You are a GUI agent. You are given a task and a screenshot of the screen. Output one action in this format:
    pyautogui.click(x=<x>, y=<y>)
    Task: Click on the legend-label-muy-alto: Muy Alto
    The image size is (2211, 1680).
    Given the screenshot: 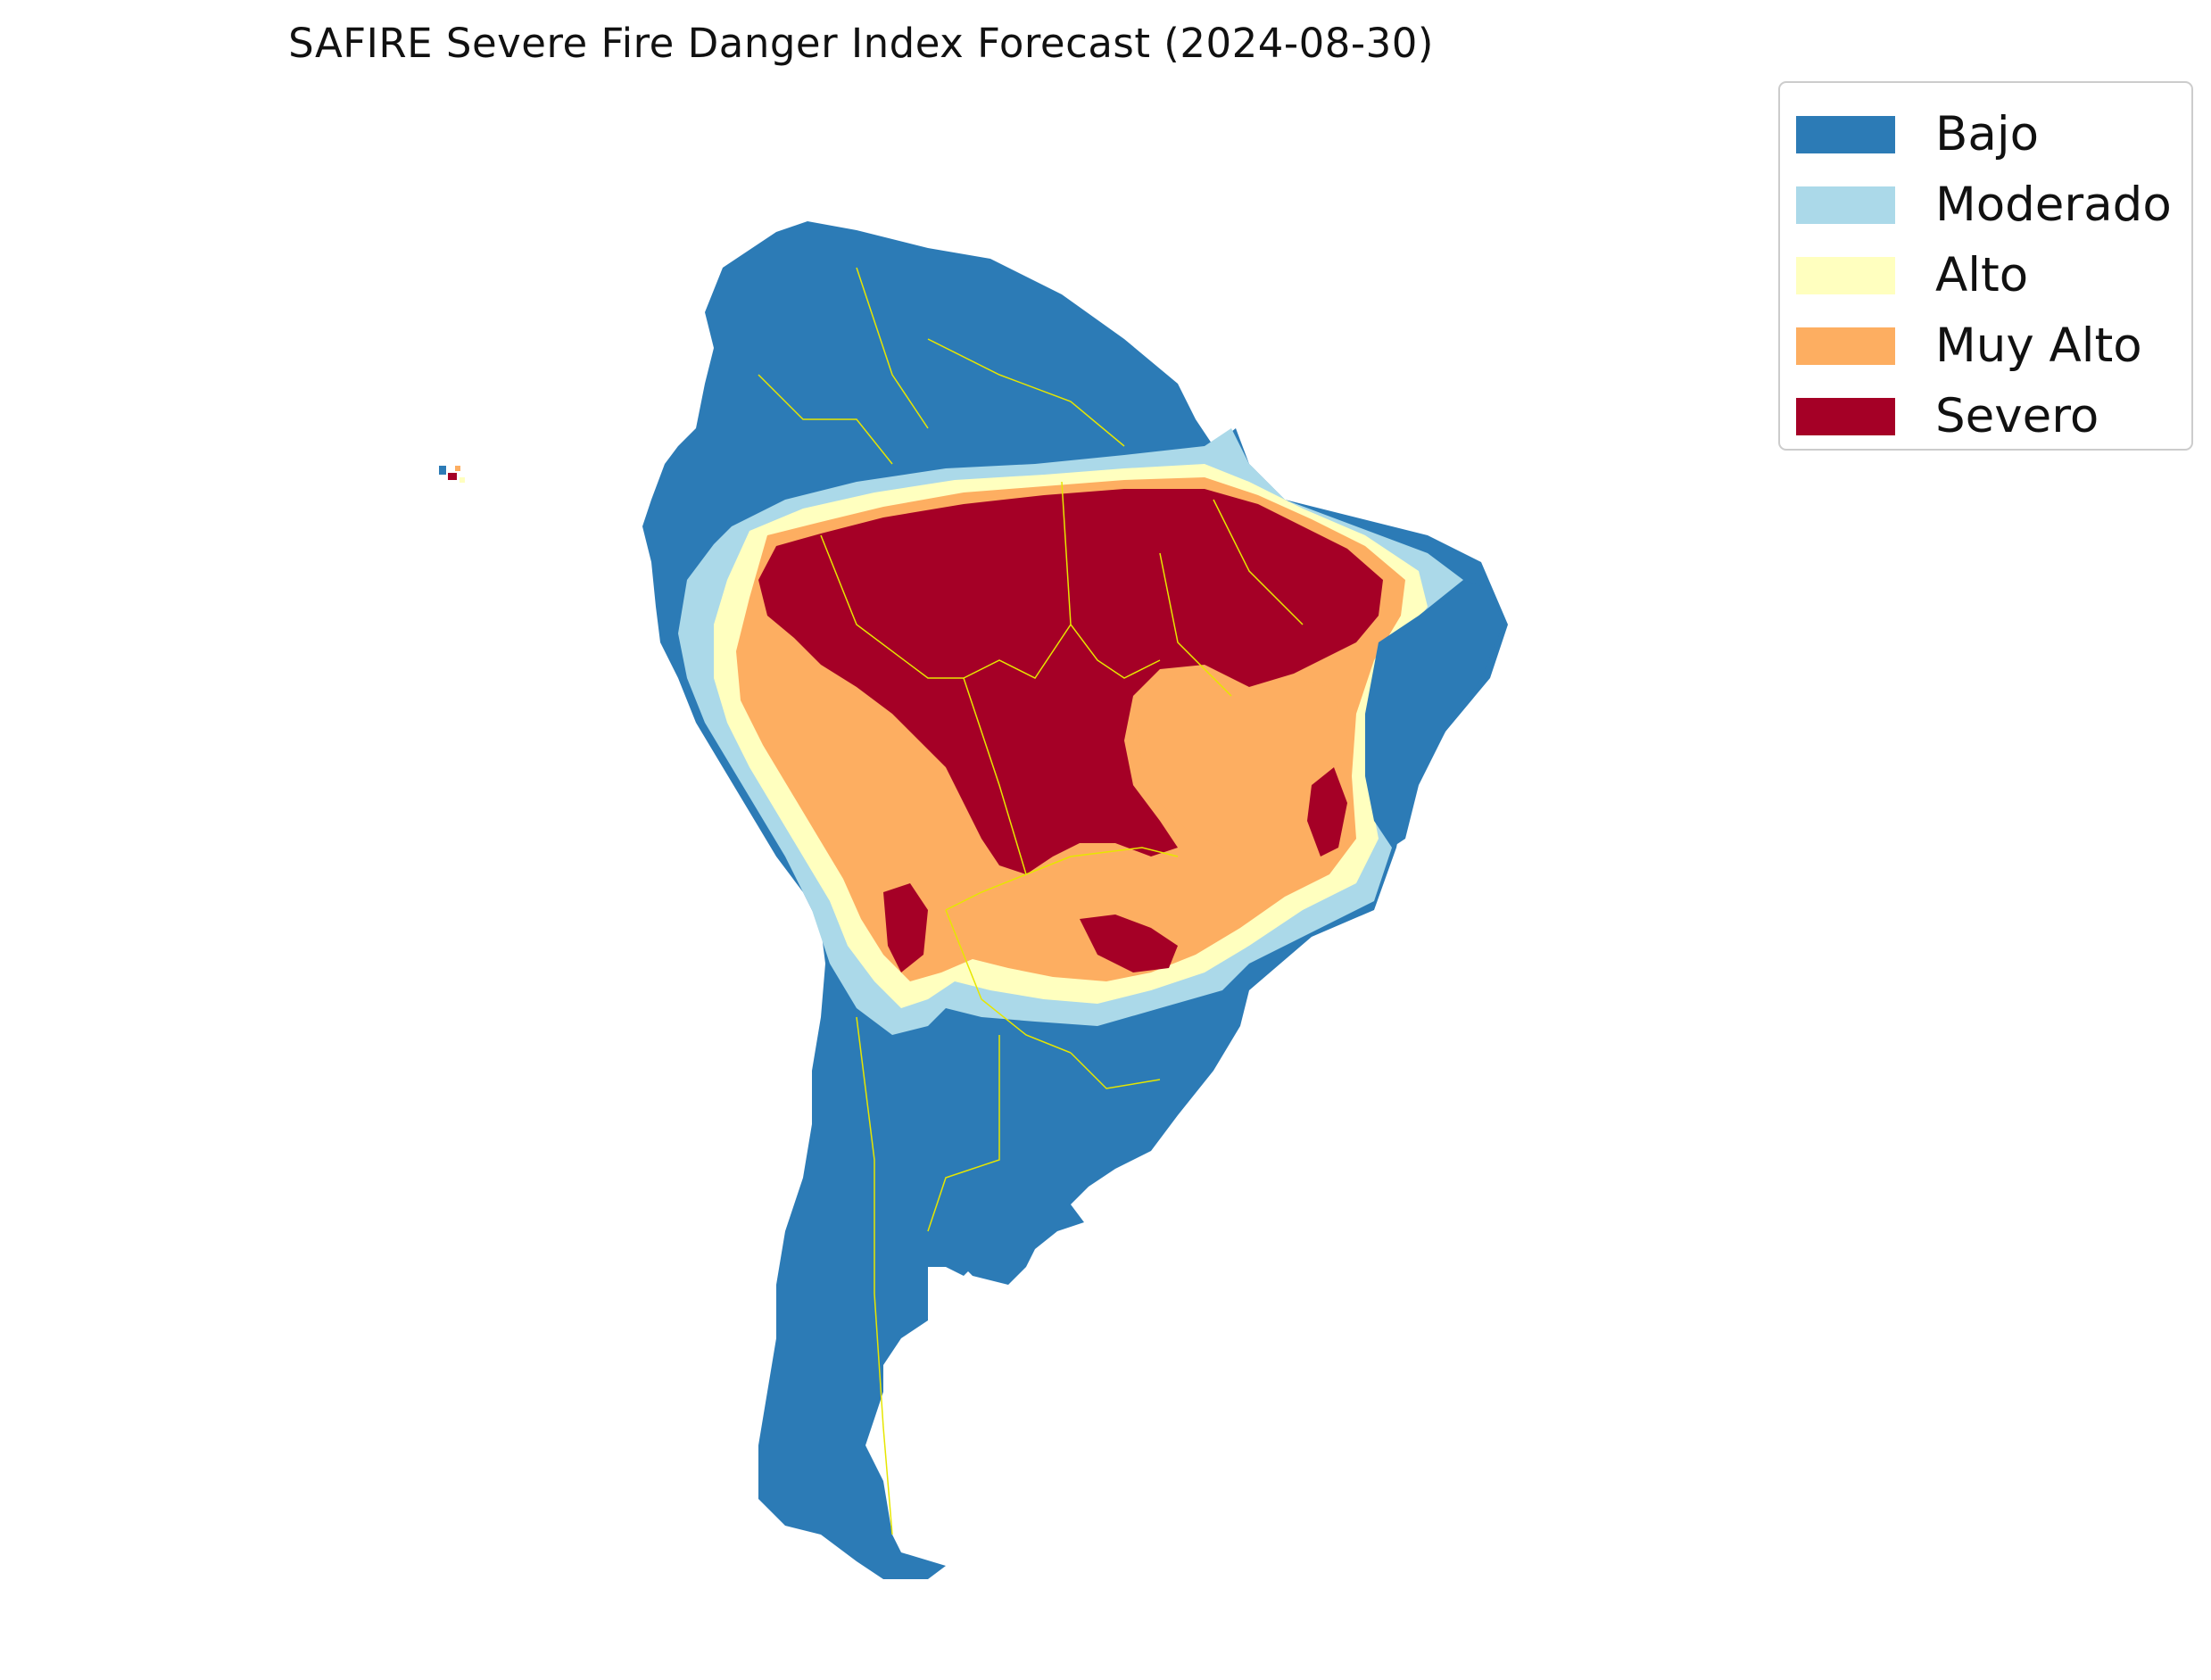 What is the action you would take?
    pyautogui.click(x=2038, y=346)
    